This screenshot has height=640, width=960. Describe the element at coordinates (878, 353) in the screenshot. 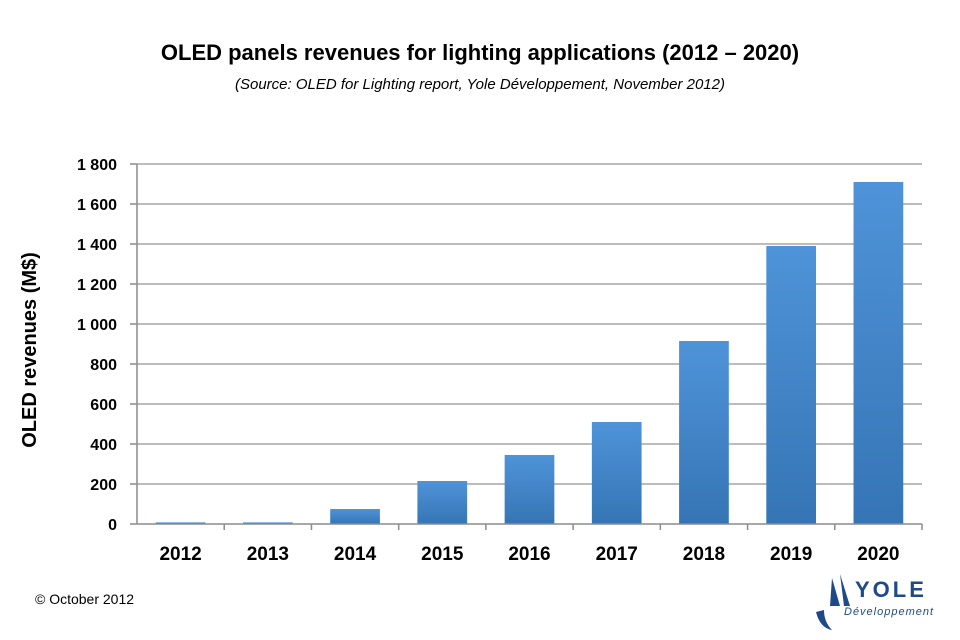

I see `bar-2020` at that location.